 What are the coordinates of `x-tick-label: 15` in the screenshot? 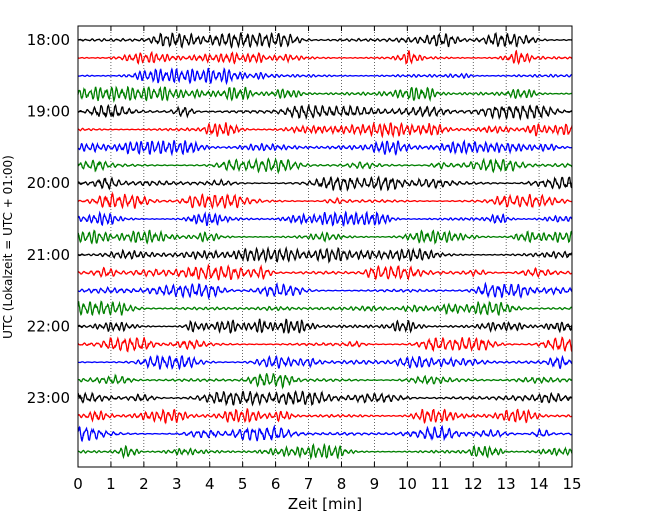 It's located at (571, 484).